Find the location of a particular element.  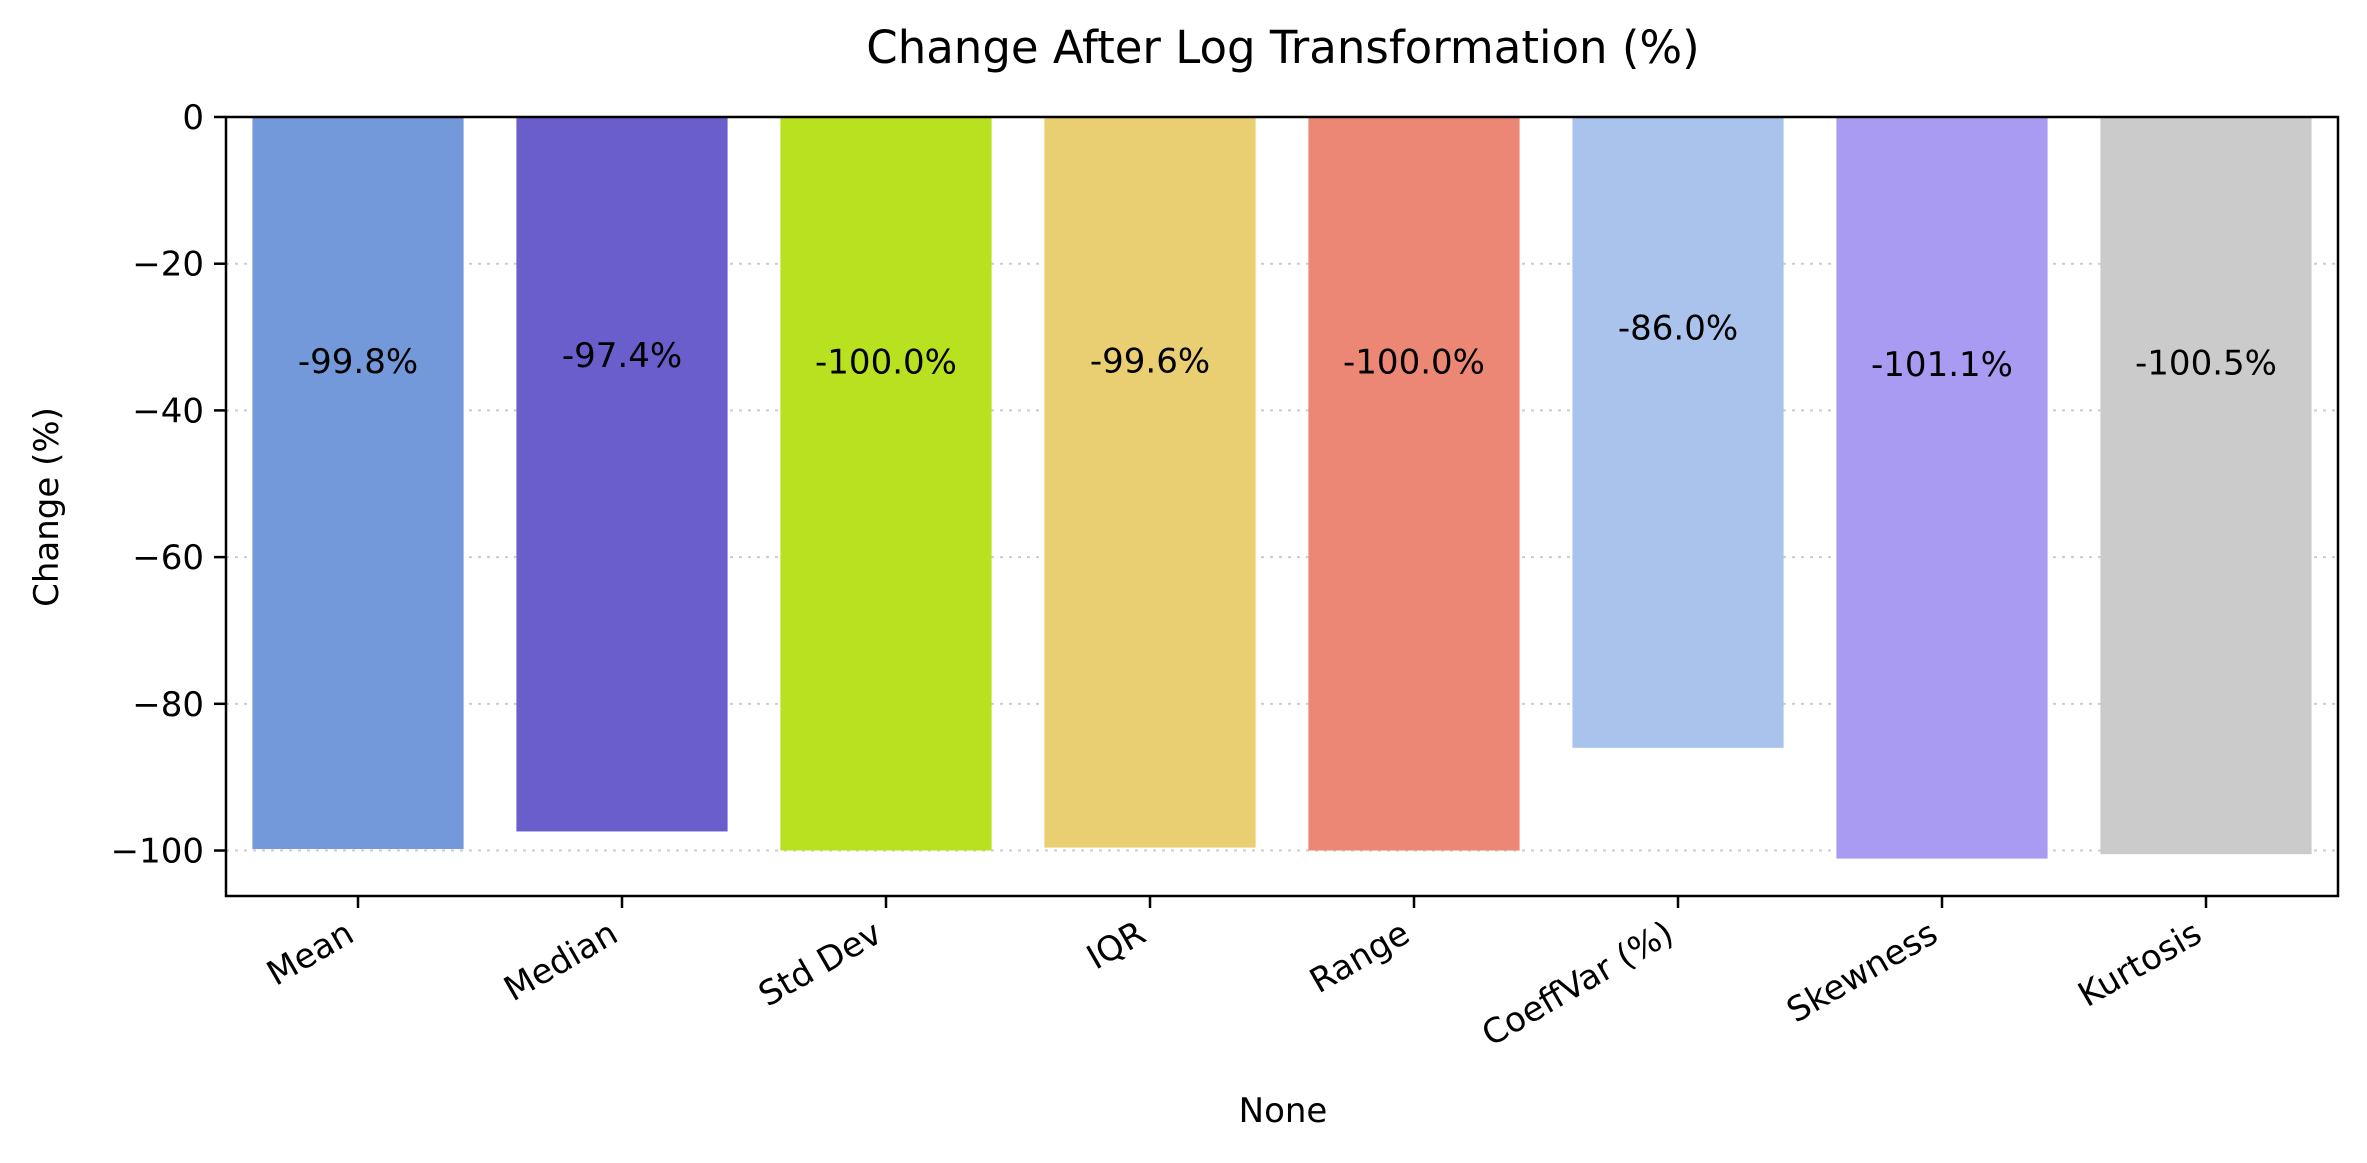

y-tick-label: −80 is located at coordinates (168, 705).